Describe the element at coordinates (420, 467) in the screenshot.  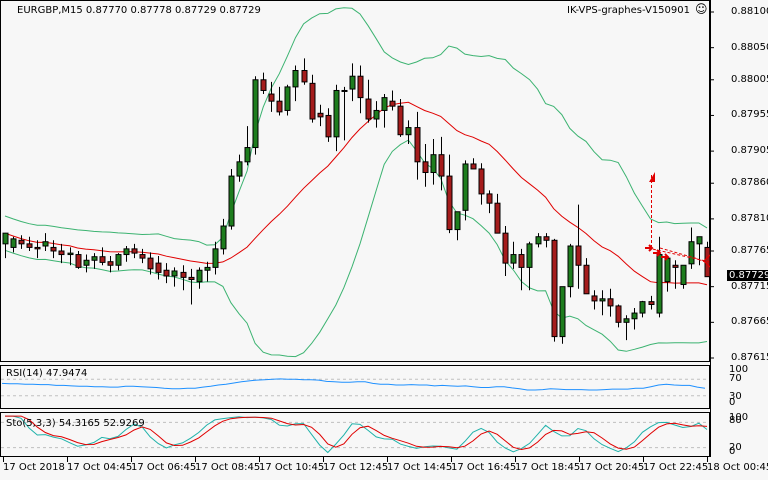
I see `time-label: 17 Oct 14:45` at that location.